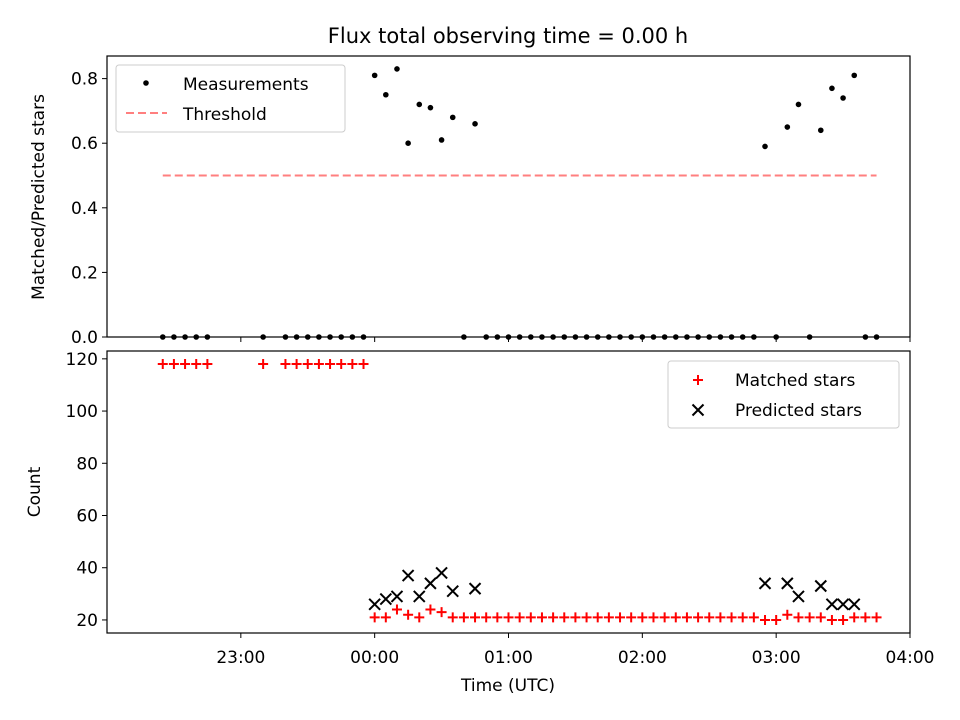 This screenshot has height=720, width=960. I want to click on legend-predicted-label: Predicted stars, so click(798, 411).